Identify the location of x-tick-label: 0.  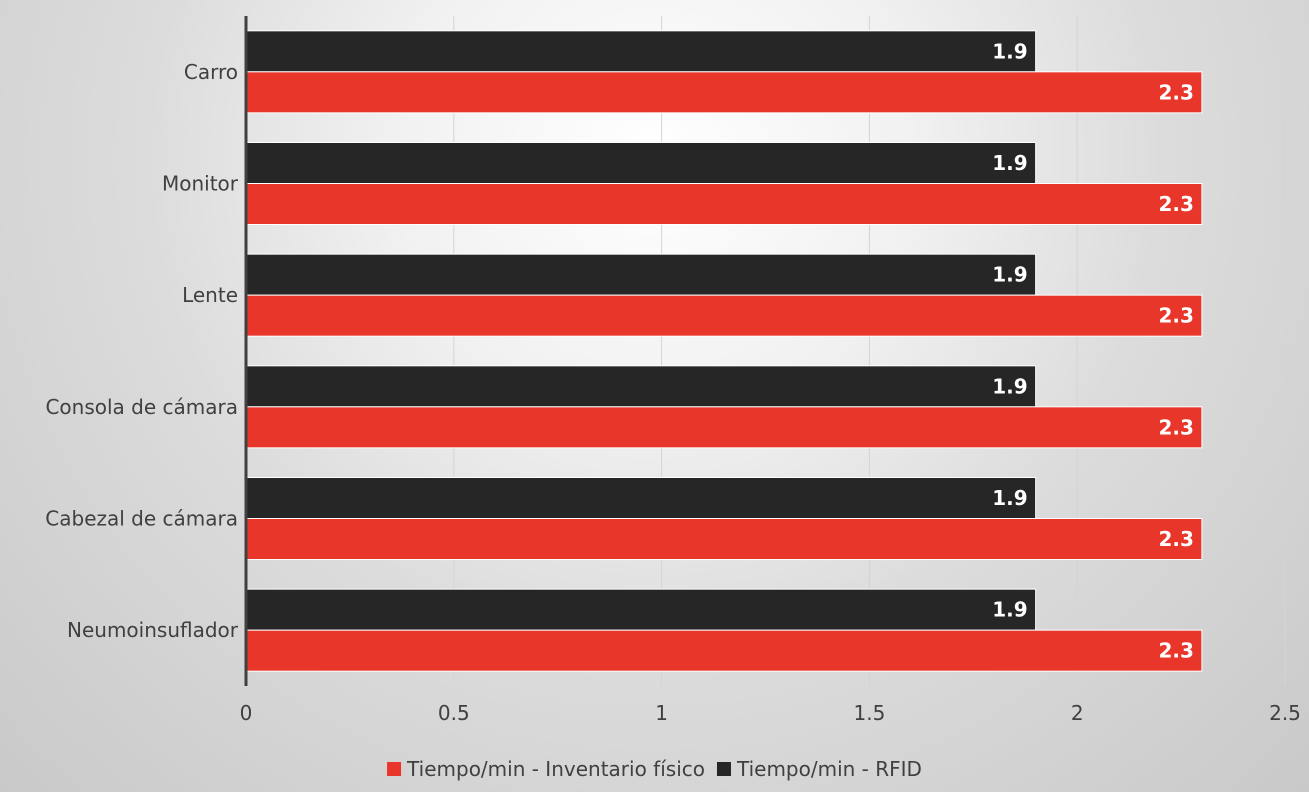
(246, 713).